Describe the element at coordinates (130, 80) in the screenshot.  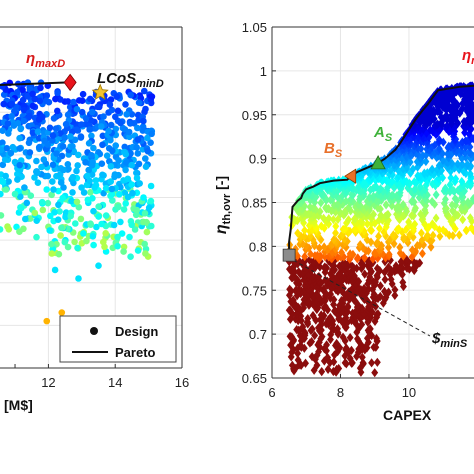
I see `lcos-mind-label: LCoSminD` at that location.